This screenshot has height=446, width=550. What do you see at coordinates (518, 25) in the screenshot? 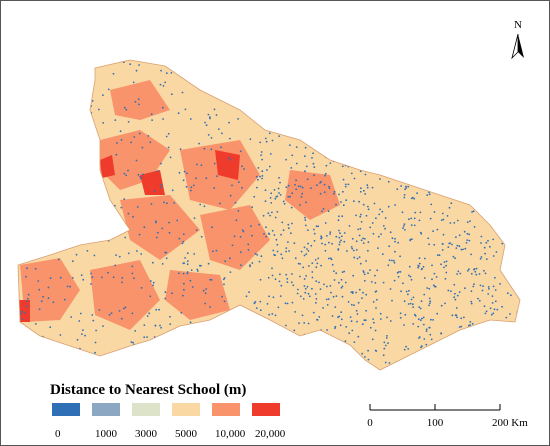
I see `north-label: N` at bounding box center [518, 25].